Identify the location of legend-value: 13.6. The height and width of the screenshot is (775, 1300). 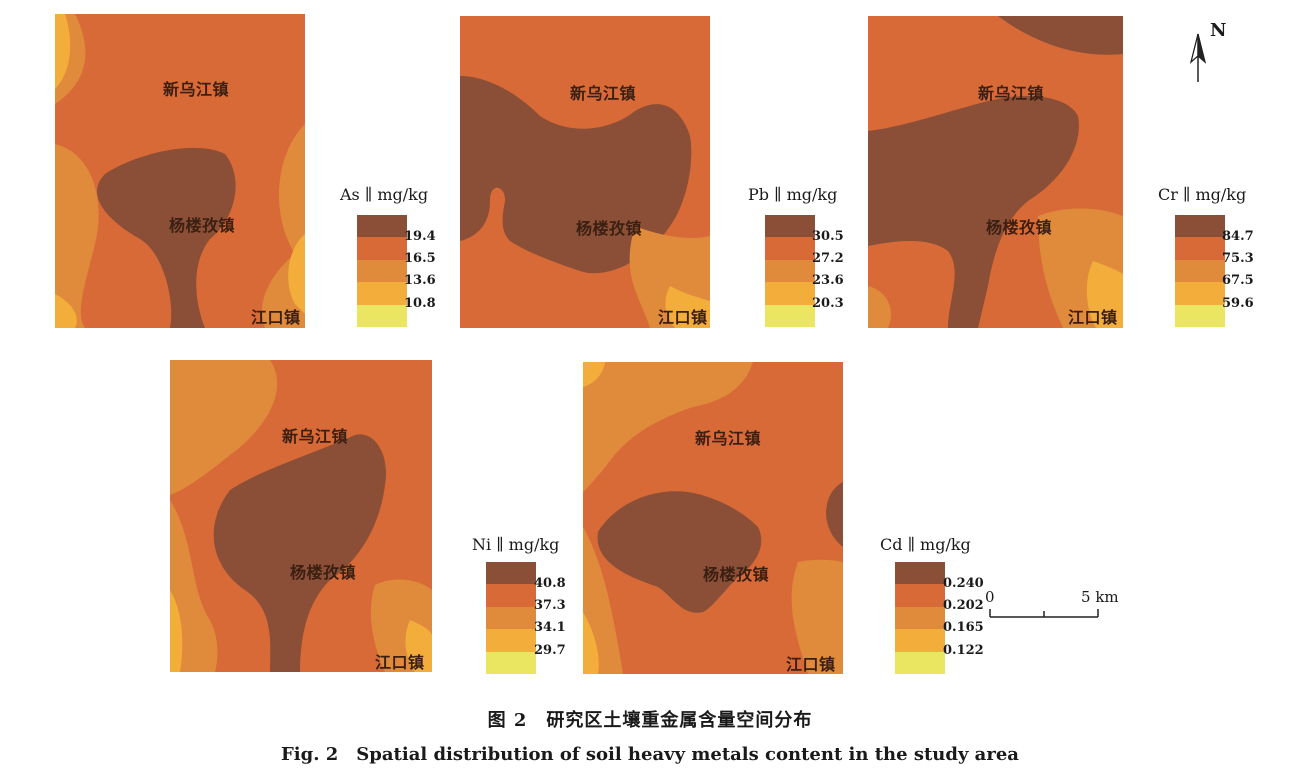
(420, 280).